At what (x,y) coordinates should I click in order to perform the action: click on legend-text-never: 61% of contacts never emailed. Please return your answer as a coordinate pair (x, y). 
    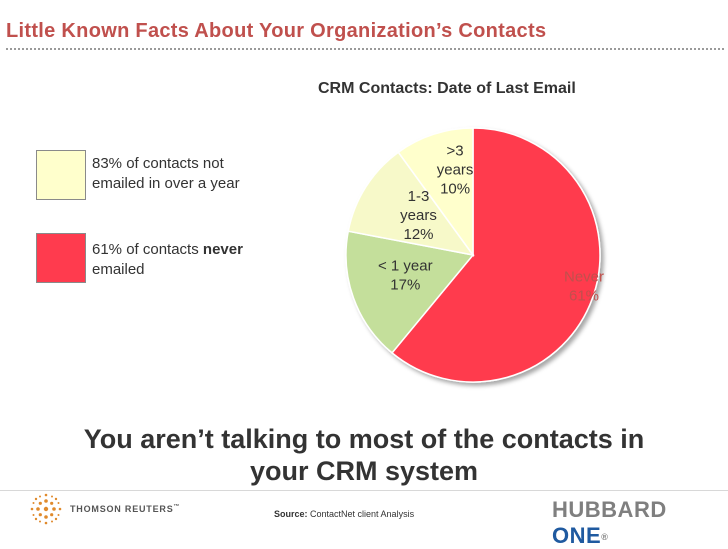
    Looking at the image, I should click on (167, 260).